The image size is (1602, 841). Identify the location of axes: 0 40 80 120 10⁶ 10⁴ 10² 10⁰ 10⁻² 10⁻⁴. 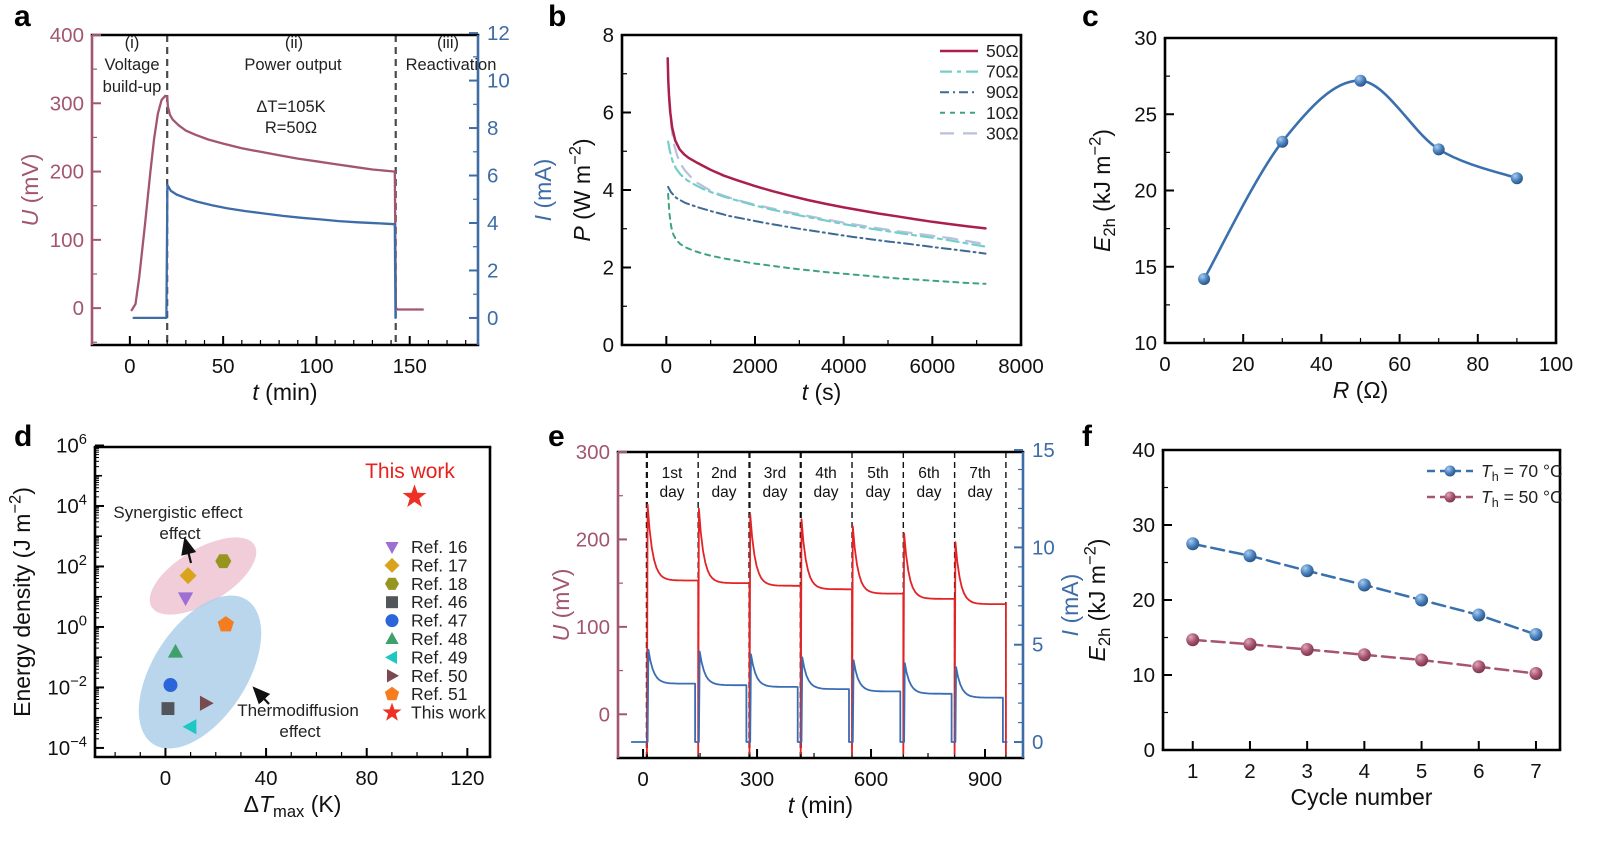
(269, 611).